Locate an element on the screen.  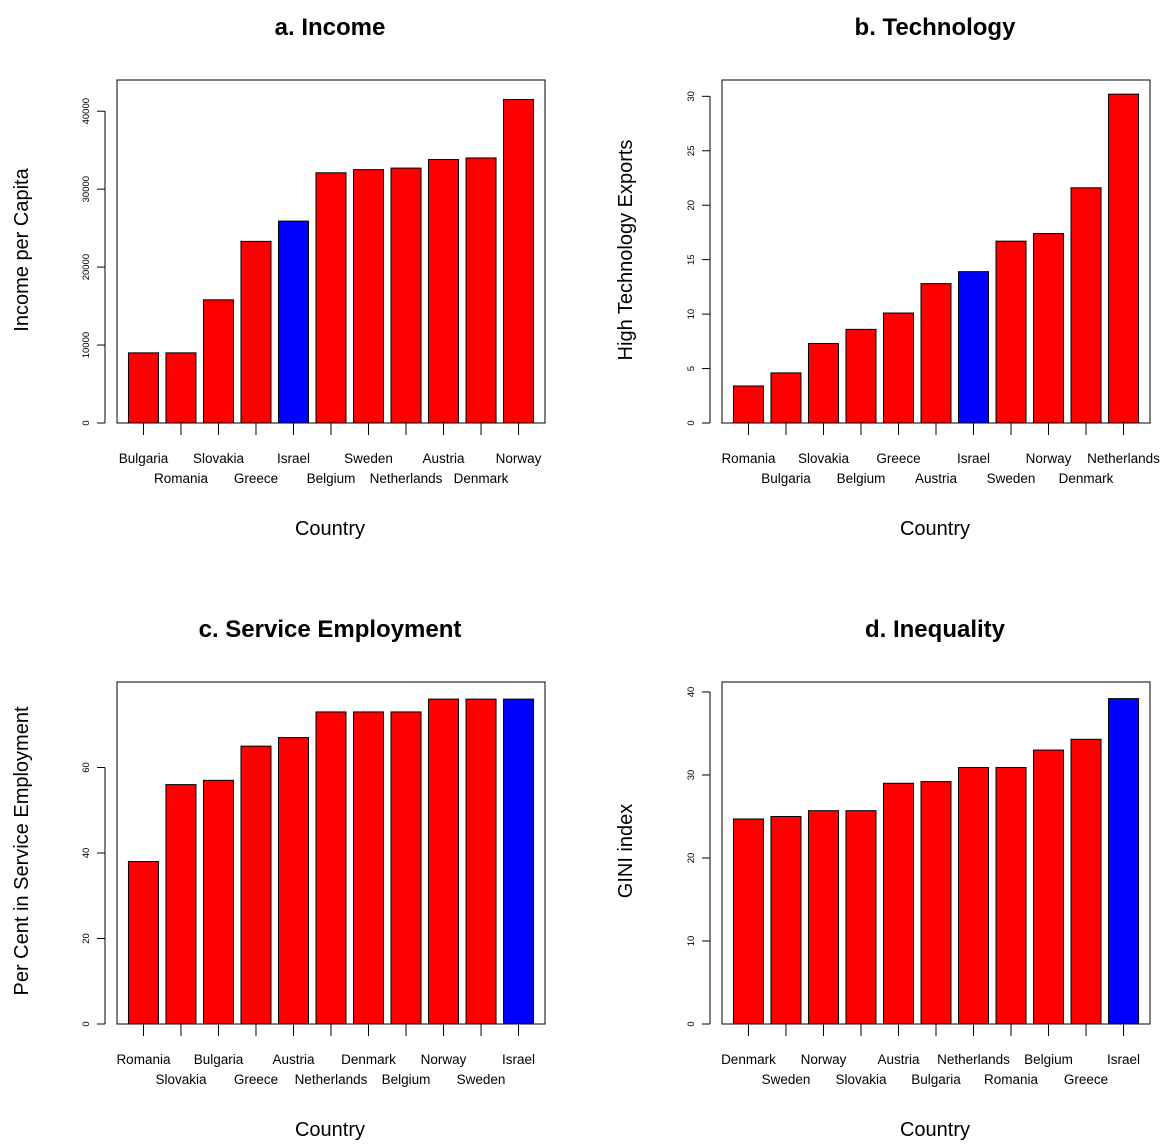
panel-c-category-label: Sweden is located at coordinates (481, 1079).